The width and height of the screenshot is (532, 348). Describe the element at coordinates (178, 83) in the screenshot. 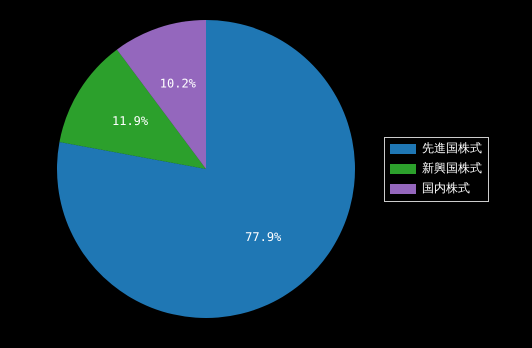

I see `data-label: 10.2%` at that location.